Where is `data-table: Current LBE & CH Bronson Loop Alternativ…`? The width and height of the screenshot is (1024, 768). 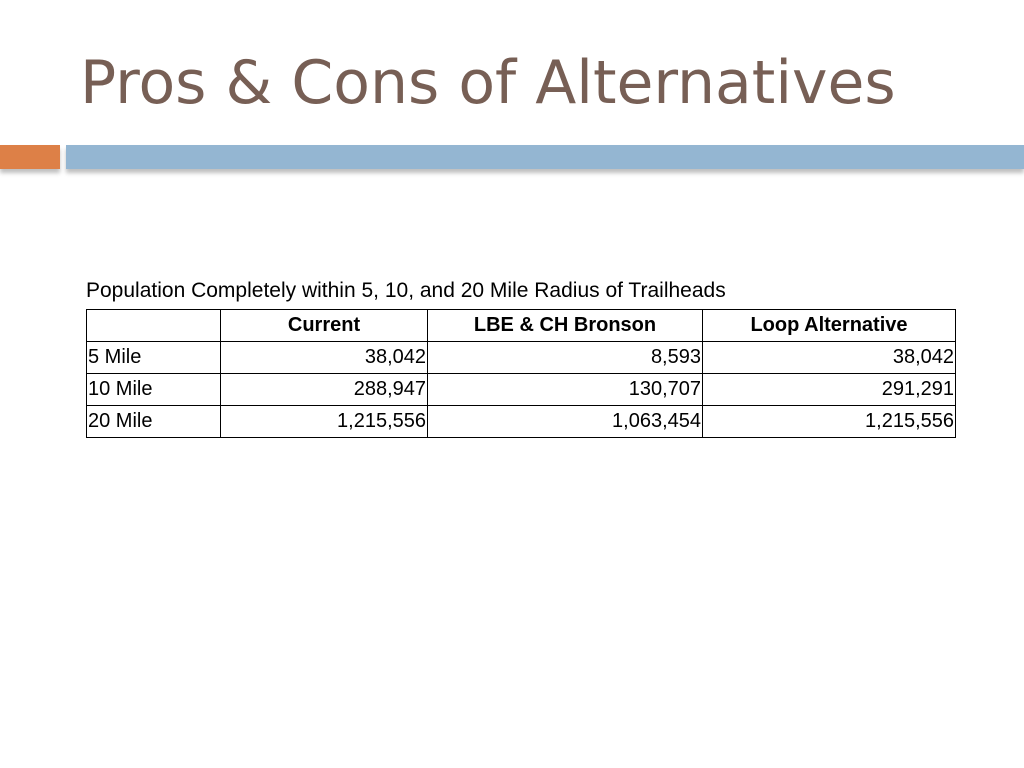 data-table: Current LBE & CH Bronson Loop Alternativ… is located at coordinates (521, 373).